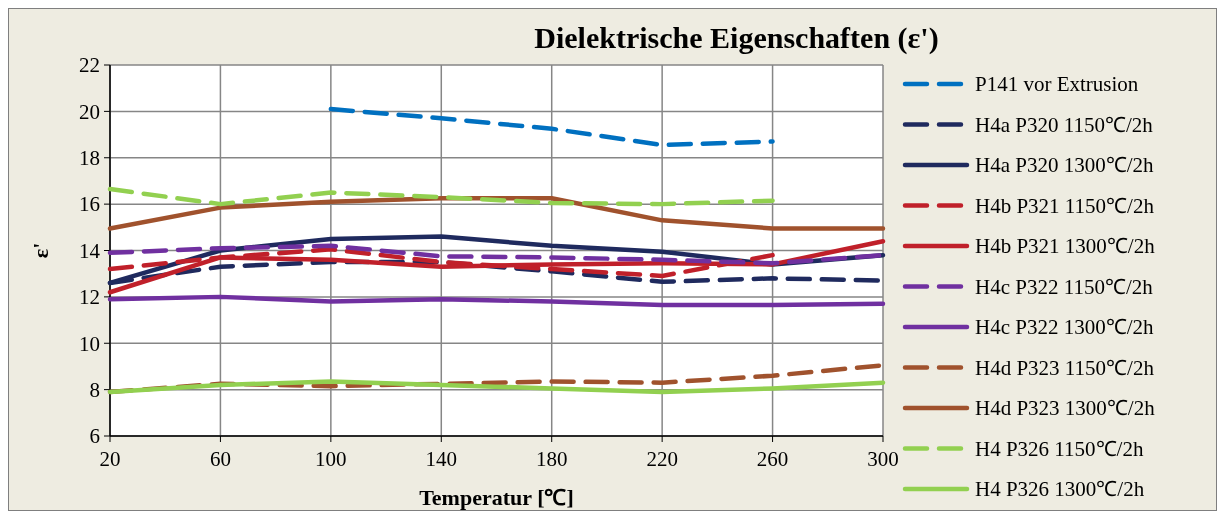 Image resolution: width=1225 pixels, height=519 pixels. What do you see at coordinates (90, 250) in the screenshot?
I see `y-tick-label: 14` at bounding box center [90, 250].